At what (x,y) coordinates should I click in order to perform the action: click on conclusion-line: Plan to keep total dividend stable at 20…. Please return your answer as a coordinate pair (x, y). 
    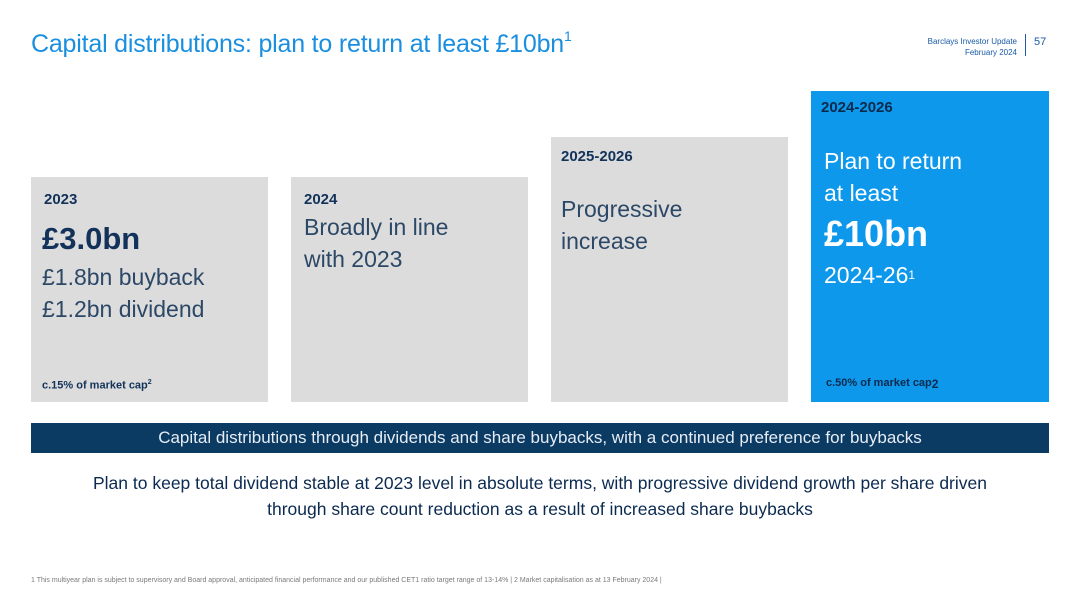
    Looking at the image, I should click on (540, 483).